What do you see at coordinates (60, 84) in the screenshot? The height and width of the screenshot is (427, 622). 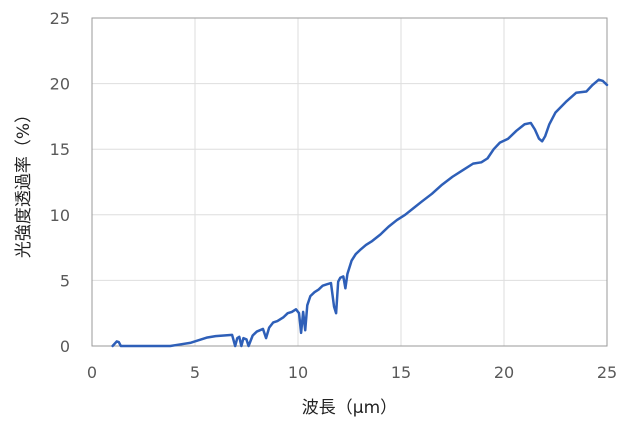 I see `y-tick-label: 20` at bounding box center [60, 84].